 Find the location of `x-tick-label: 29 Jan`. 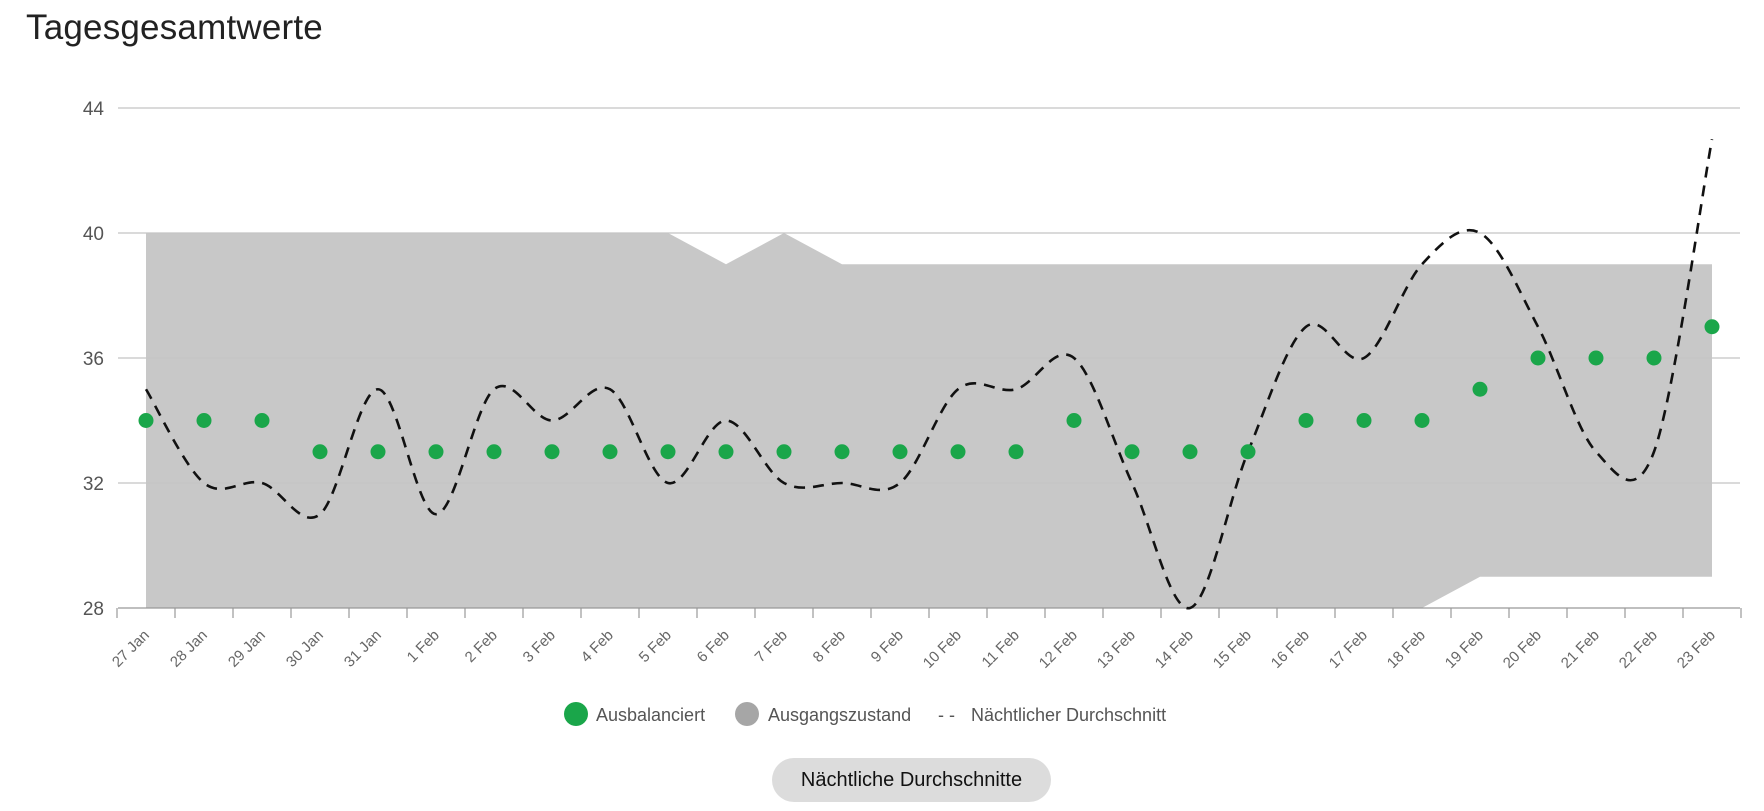

x-tick-label: 29 Jan is located at coordinates (247, 649).